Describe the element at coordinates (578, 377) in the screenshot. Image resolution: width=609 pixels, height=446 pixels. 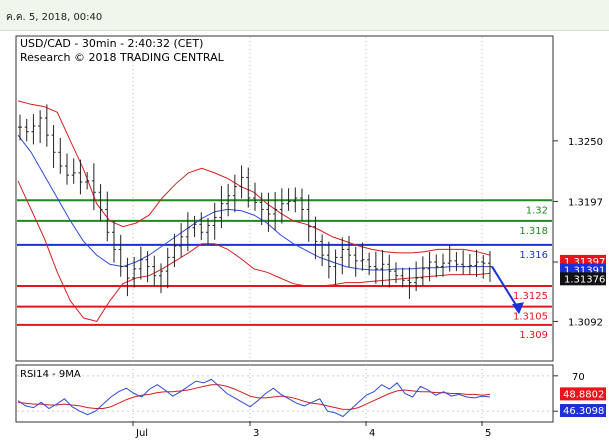
I see `rsi-tick-70: 70` at that location.